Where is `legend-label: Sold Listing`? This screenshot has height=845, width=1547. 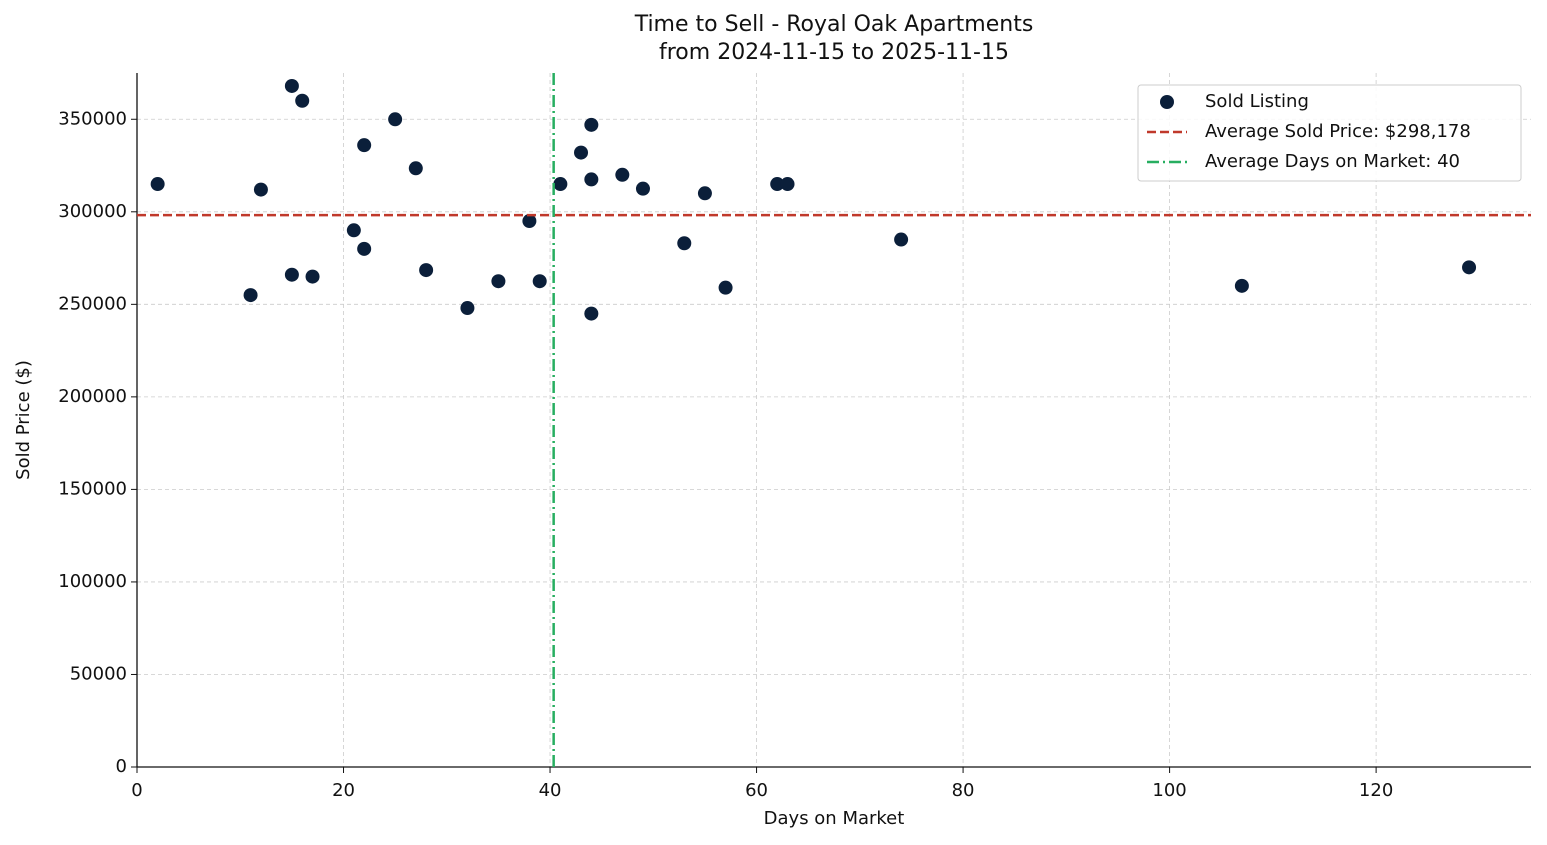 legend-label: Sold Listing is located at coordinates (1257, 101).